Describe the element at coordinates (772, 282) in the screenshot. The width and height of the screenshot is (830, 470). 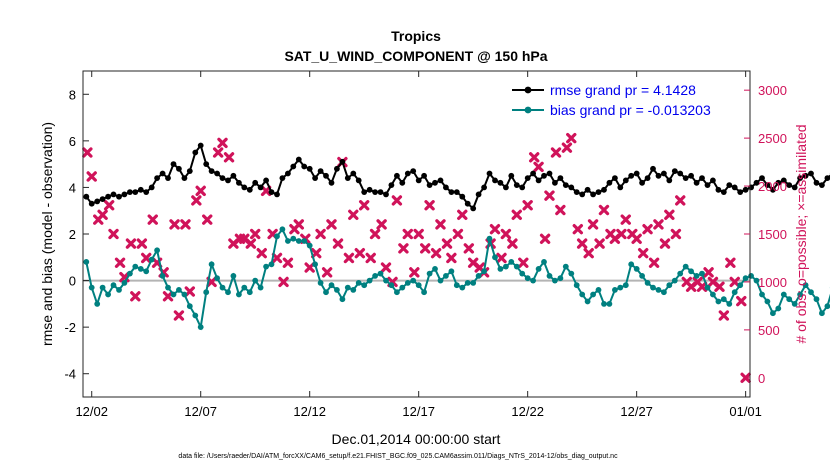
I see `y-right-tick-label: 1000` at that location.